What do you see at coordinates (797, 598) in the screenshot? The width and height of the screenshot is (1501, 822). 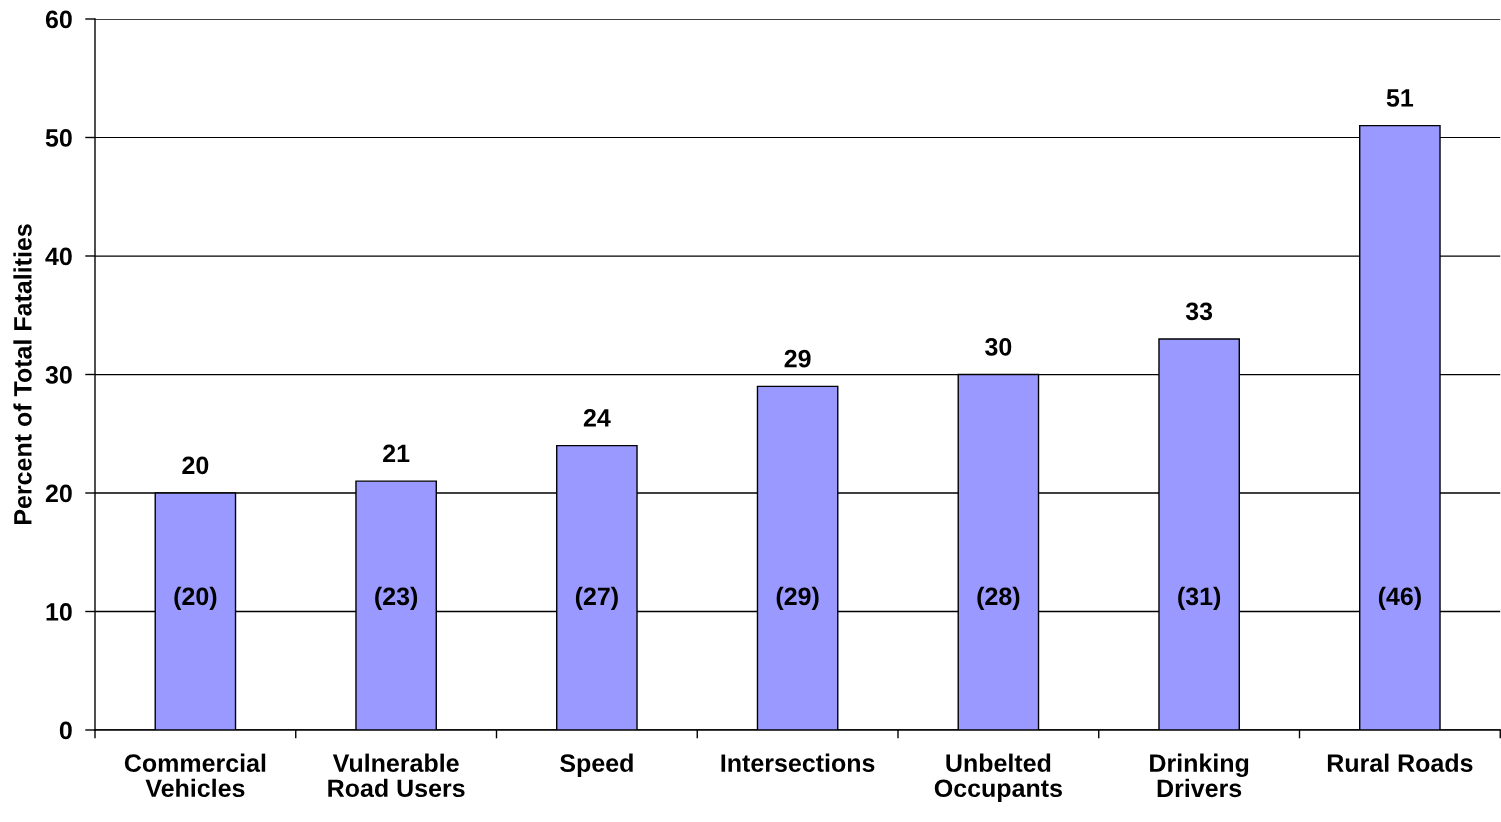 I see `annotation: (29)` at bounding box center [797, 598].